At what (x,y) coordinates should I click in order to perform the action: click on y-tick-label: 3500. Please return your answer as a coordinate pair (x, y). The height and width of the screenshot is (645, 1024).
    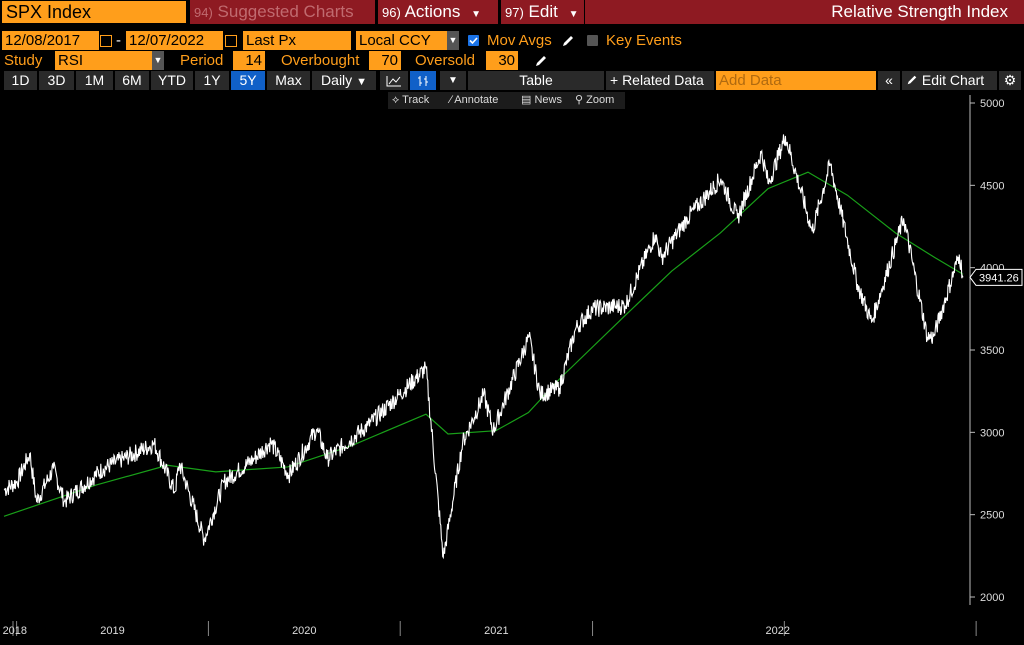
    Looking at the image, I should click on (992, 351).